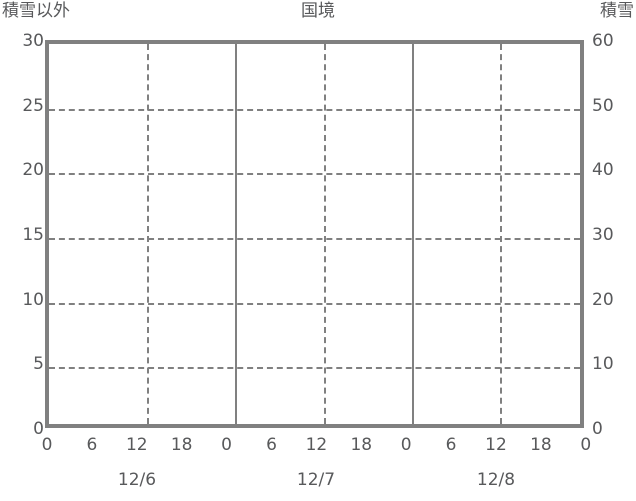  I want to click on y-tick-right: 60, so click(603, 41).